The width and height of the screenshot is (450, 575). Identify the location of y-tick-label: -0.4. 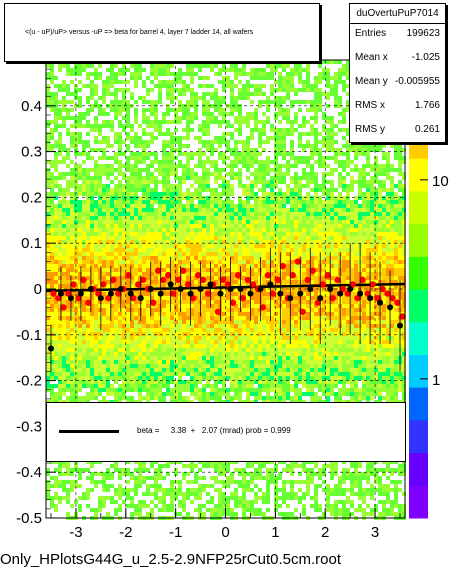
(29, 472).